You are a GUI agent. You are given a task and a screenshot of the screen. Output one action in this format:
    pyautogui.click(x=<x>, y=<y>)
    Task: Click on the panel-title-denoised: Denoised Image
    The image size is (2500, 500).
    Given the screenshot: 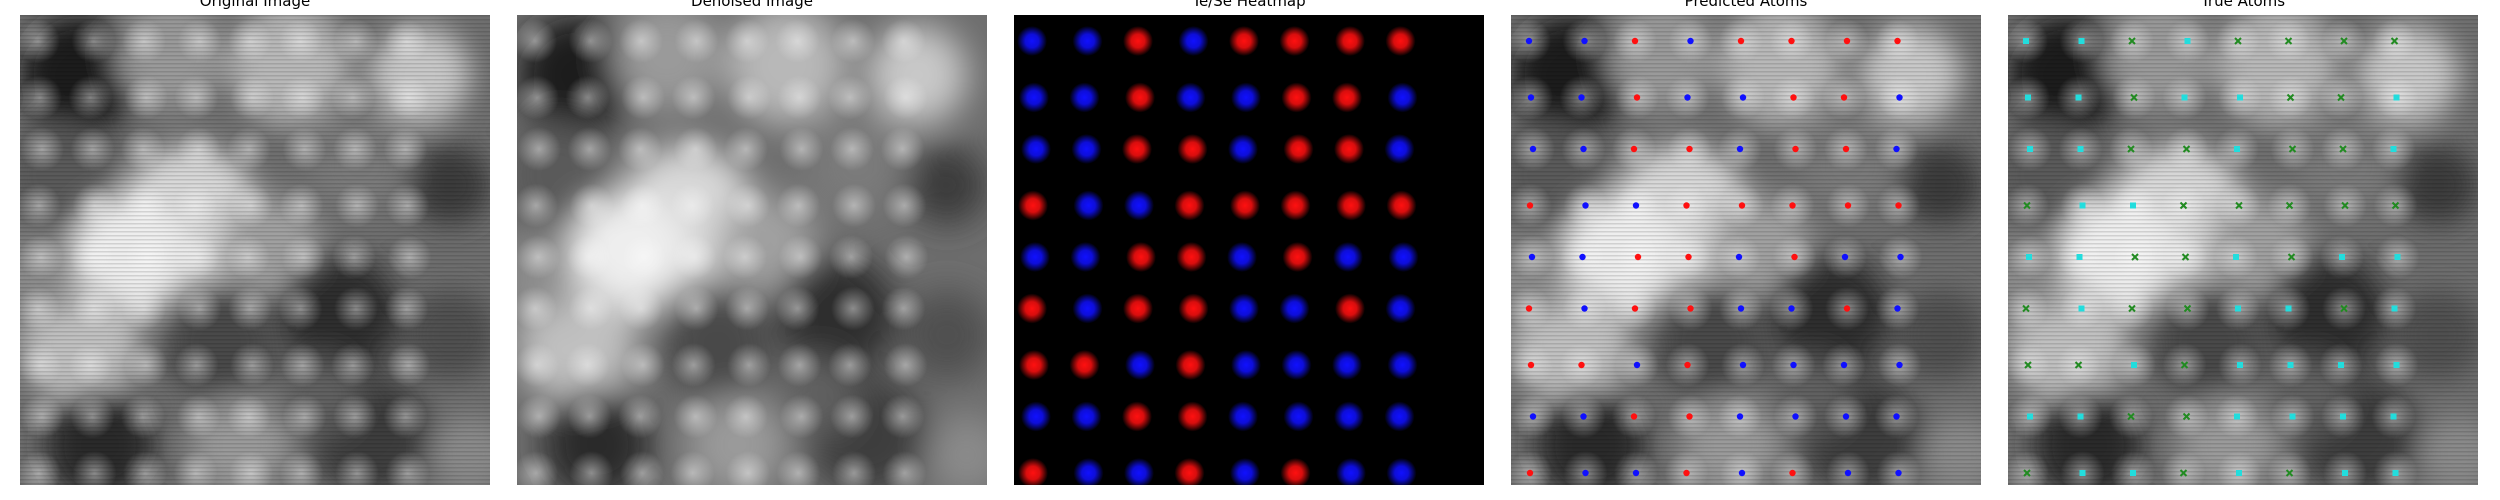 What is the action you would take?
    pyautogui.click(x=752, y=5)
    